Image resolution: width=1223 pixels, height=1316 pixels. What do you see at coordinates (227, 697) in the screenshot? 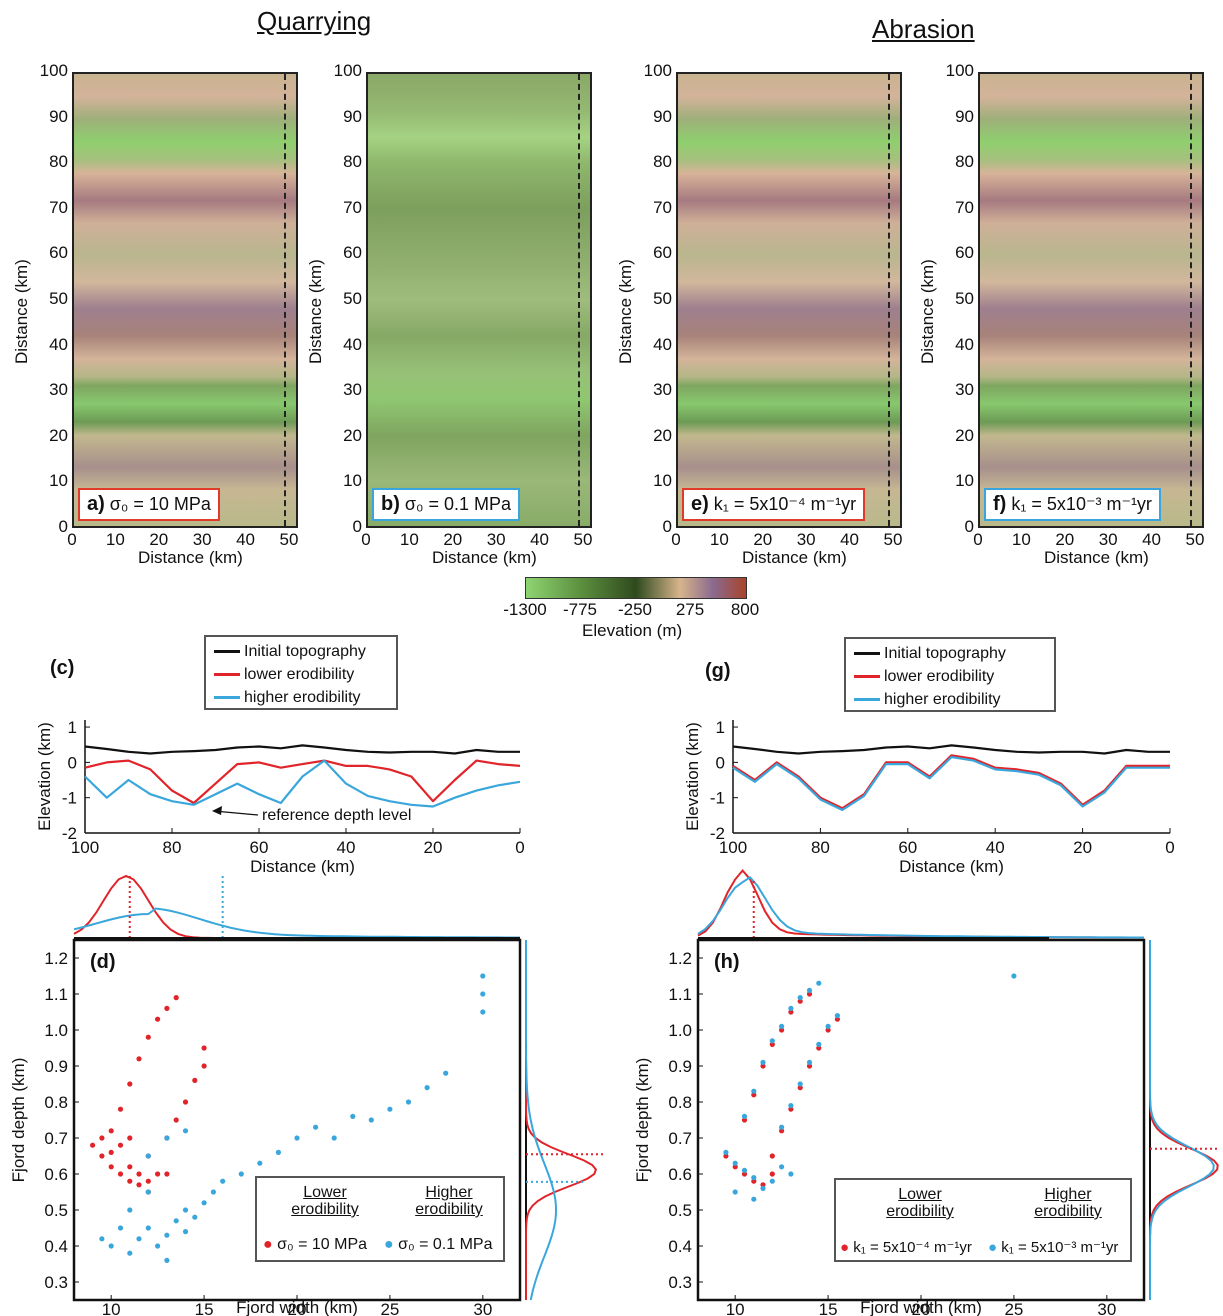
I see `swatch-higher` at bounding box center [227, 697].